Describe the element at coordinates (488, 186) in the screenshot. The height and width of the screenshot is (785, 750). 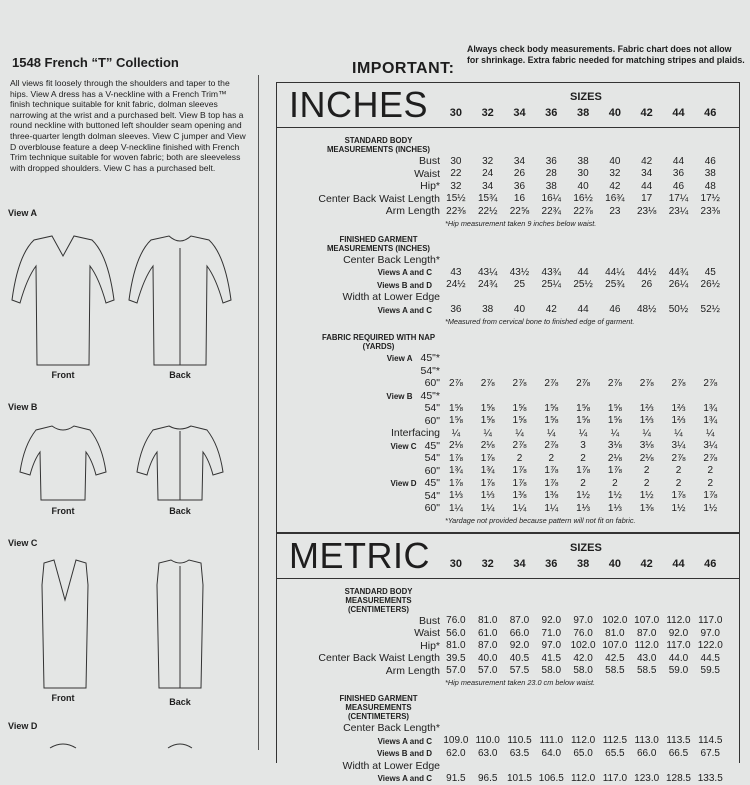
I see `cell-value: 34` at that location.